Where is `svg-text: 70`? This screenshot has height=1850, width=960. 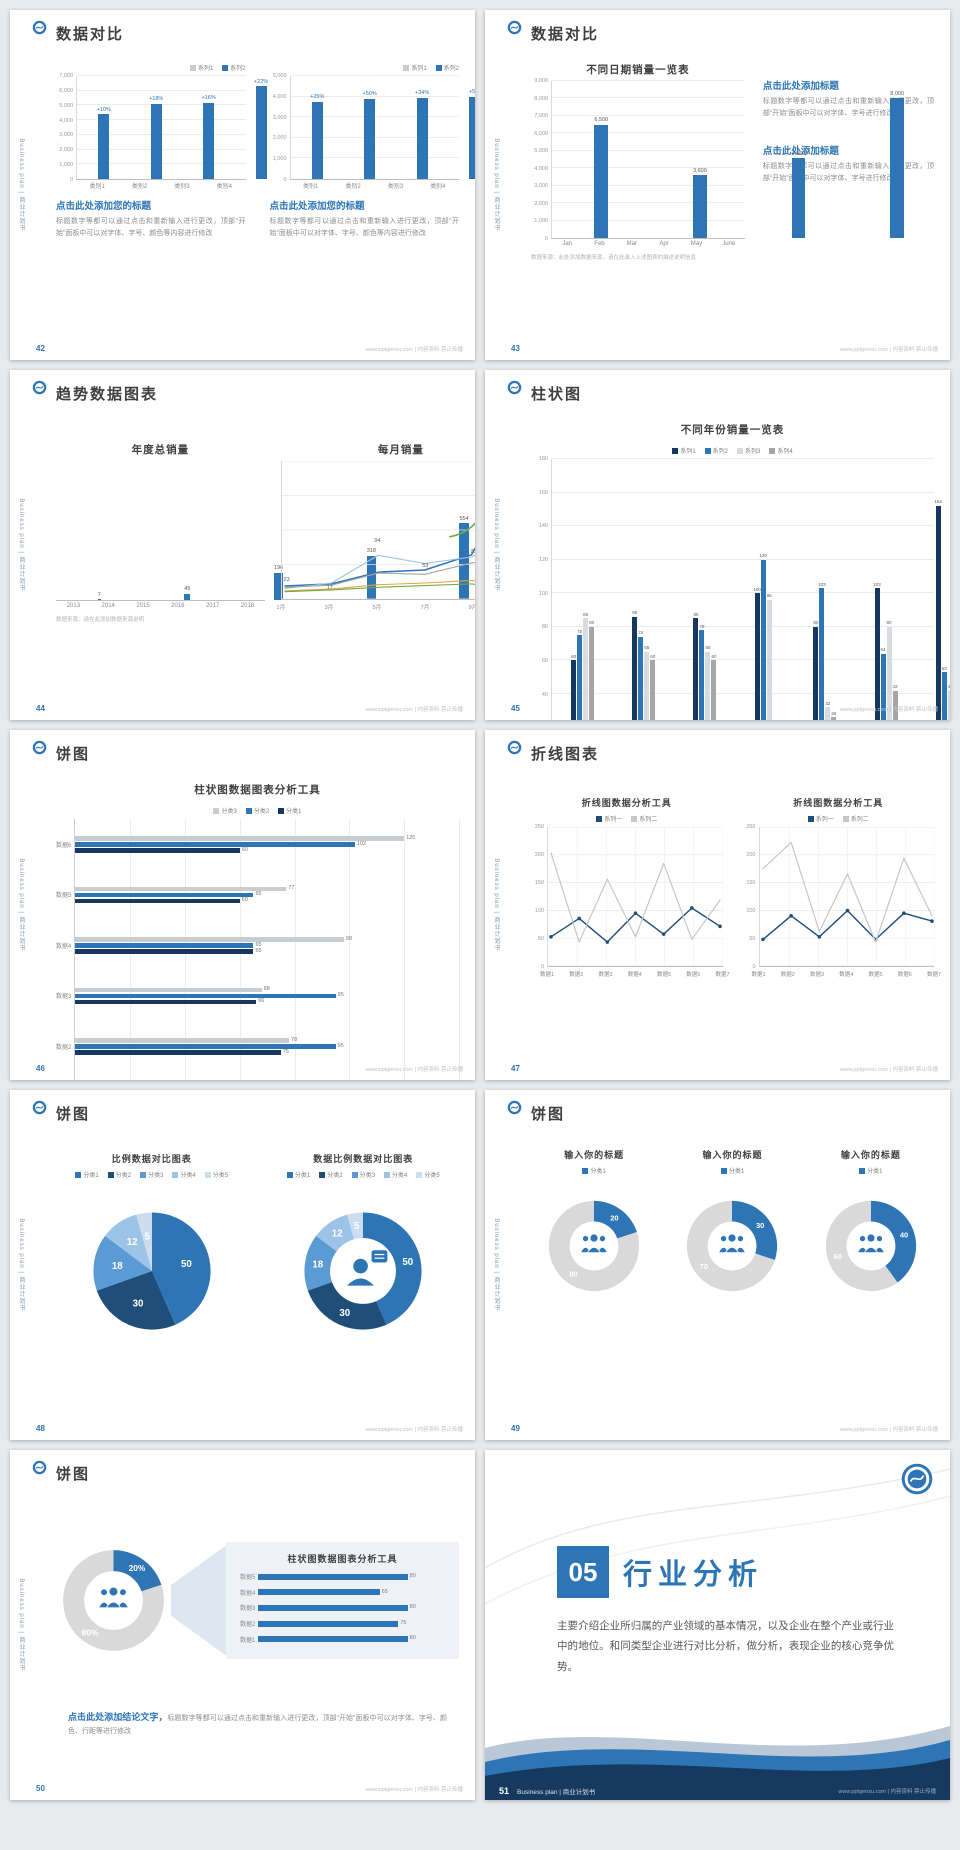 svg-text: 70 is located at coordinates (704, 1266).